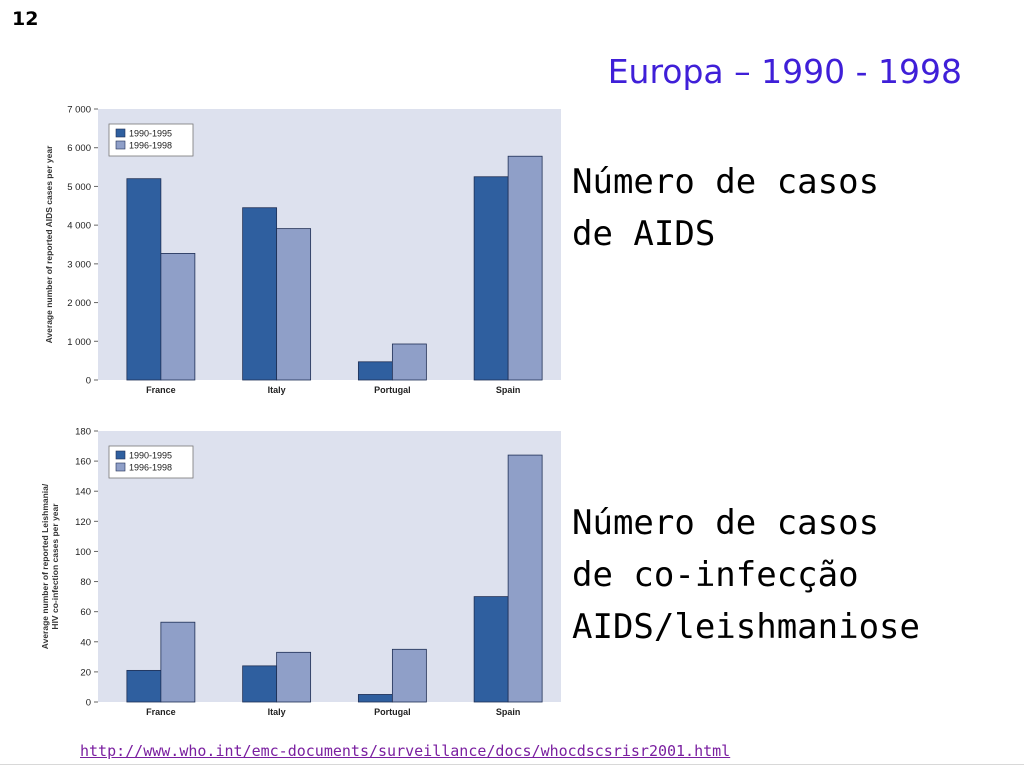 This screenshot has width=1024, height=768. Describe the element at coordinates (85, 642) in the screenshot. I see `y-tick-label: 40` at that location.